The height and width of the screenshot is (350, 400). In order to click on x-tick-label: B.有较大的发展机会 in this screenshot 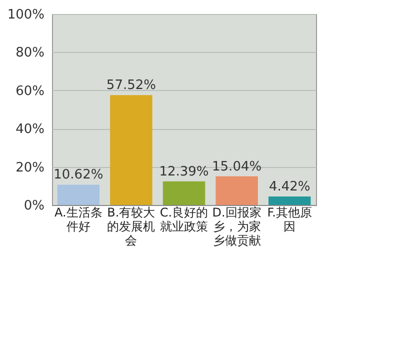, I will do `click(131, 227)`.